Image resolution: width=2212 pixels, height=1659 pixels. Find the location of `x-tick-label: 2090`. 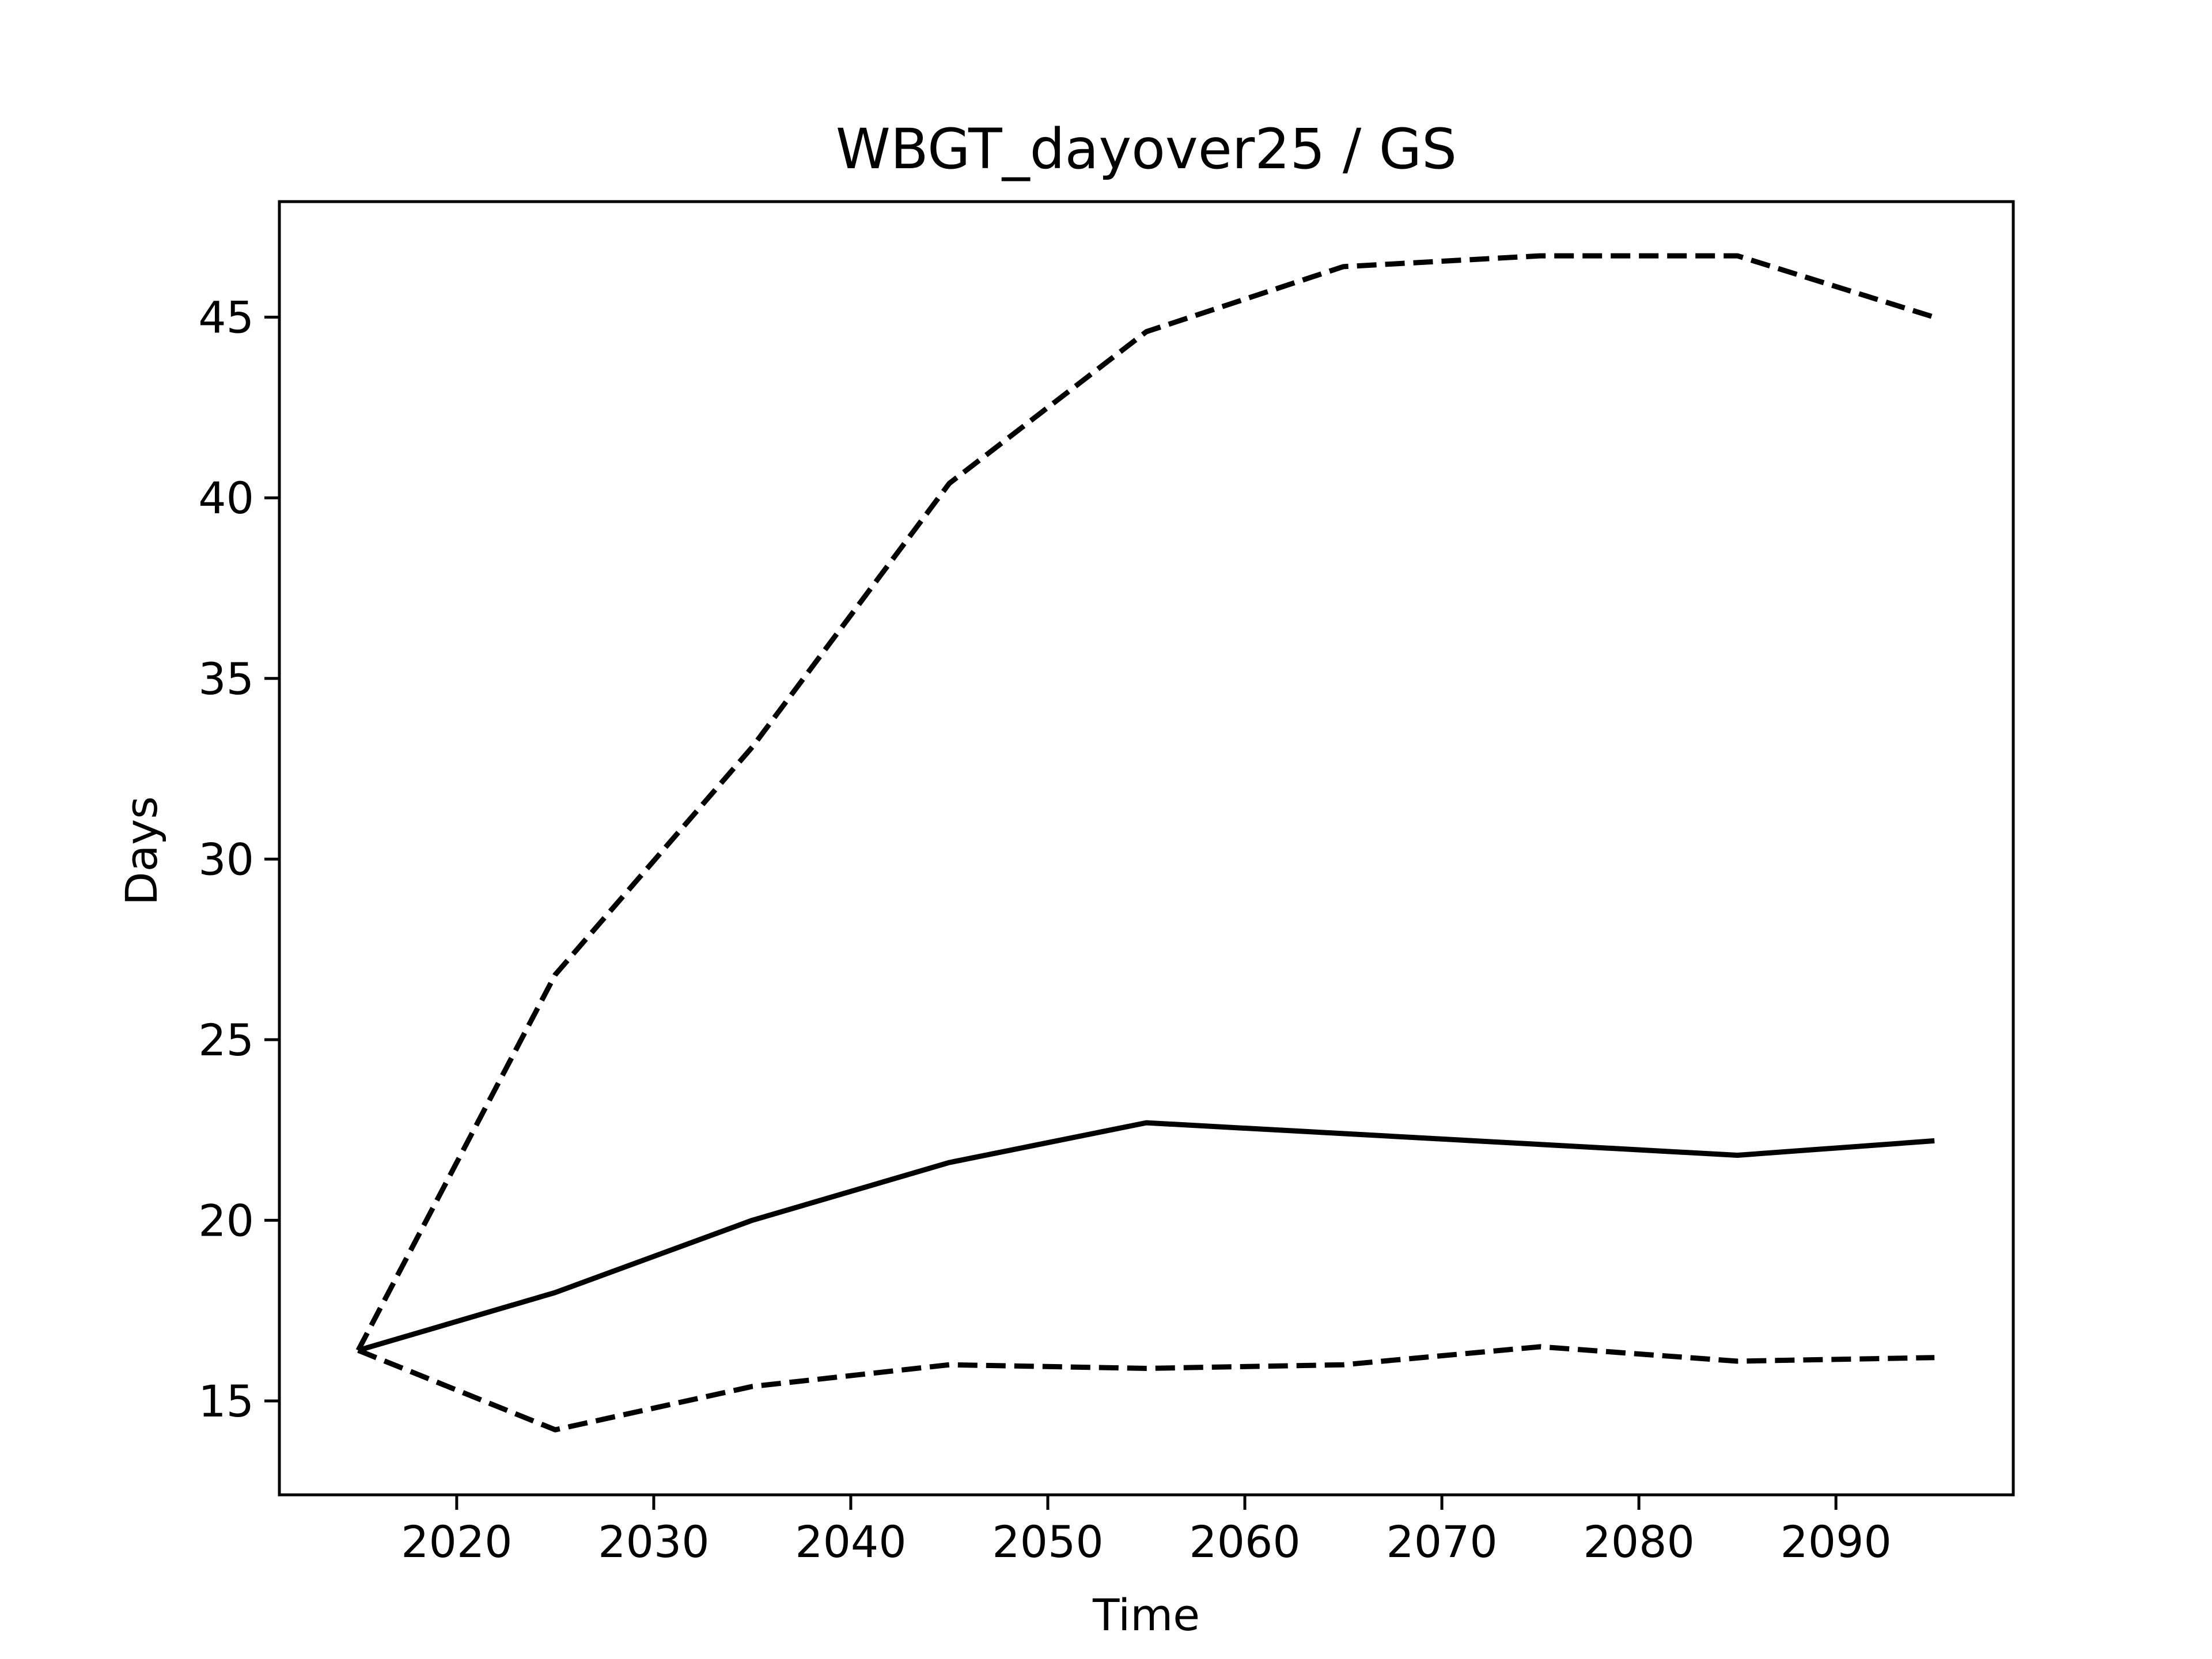

x-tick-label: 2090 is located at coordinates (1835, 1541).